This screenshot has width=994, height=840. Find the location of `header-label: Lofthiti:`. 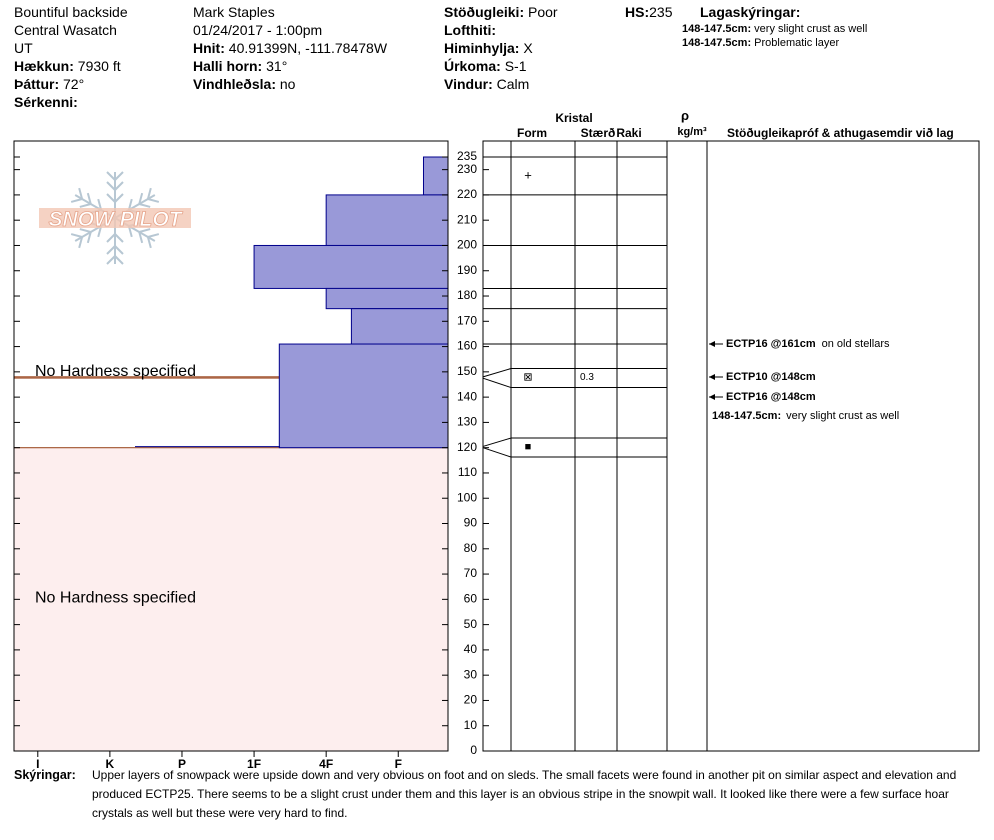

header-label: Lofthiti: is located at coordinates (470, 30).